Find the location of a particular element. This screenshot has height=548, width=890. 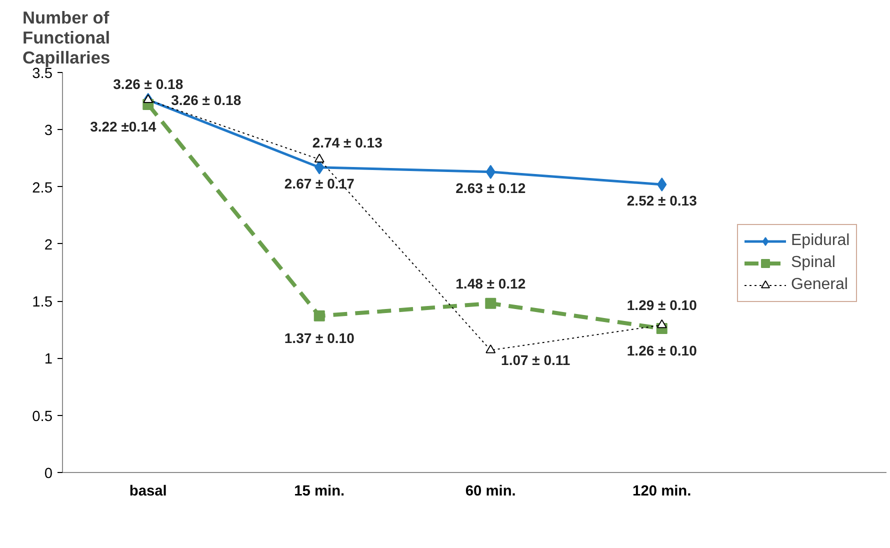

data-label: 1.29 ± 0.10 is located at coordinates (662, 305).